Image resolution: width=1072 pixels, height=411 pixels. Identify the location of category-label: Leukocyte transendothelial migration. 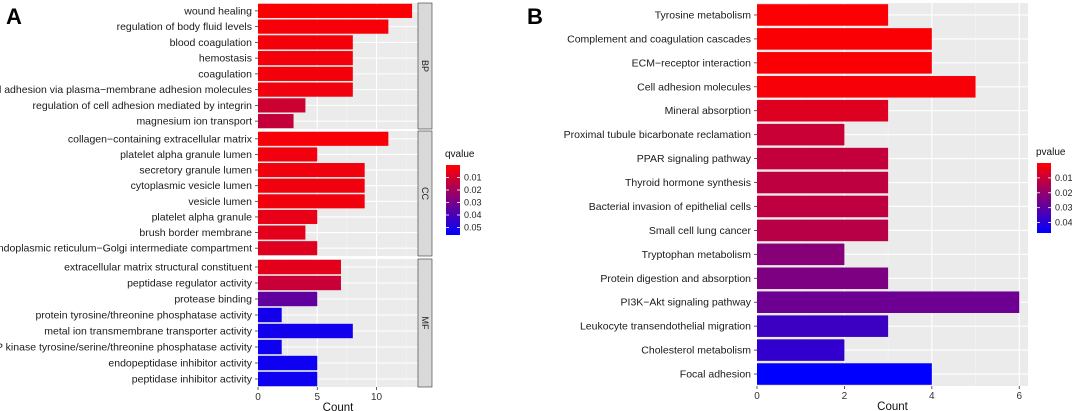
(665, 327).